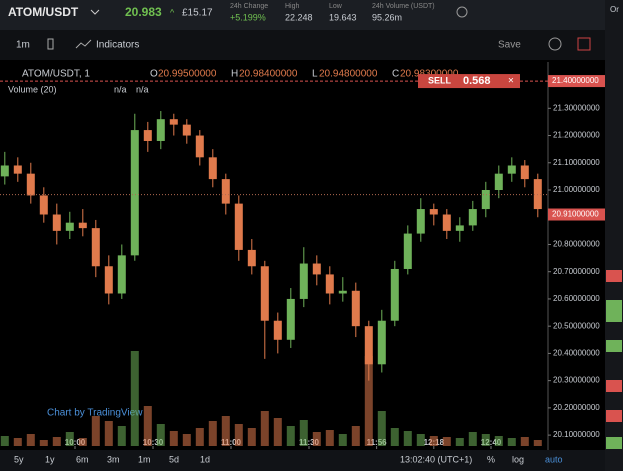  I want to click on legend-c: C, so click(395, 74).